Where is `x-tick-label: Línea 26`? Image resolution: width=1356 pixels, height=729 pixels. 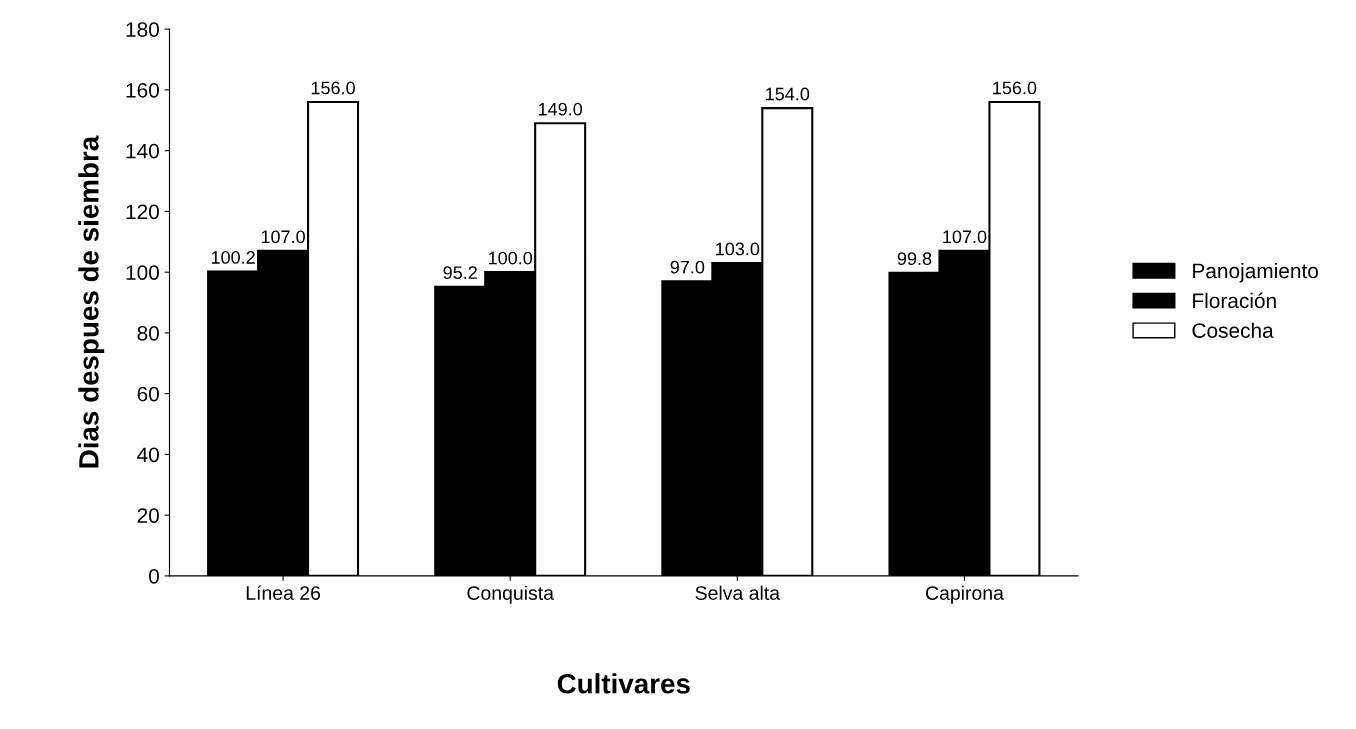
x-tick-label: Línea 26 is located at coordinates (283, 592).